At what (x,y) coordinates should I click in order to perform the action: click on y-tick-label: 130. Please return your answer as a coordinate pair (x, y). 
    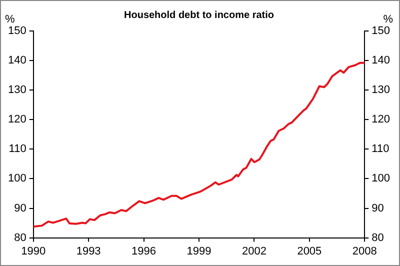
    Looking at the image, I should click on (17, 90).